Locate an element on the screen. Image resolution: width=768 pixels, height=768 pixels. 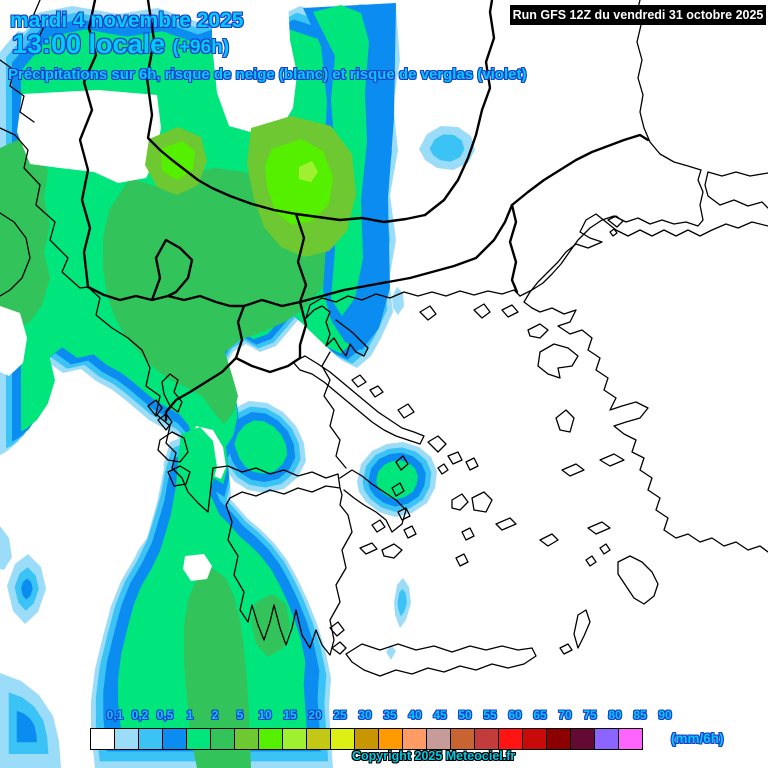
legend-tick-label: 2 is located at coordinates (215, 715).